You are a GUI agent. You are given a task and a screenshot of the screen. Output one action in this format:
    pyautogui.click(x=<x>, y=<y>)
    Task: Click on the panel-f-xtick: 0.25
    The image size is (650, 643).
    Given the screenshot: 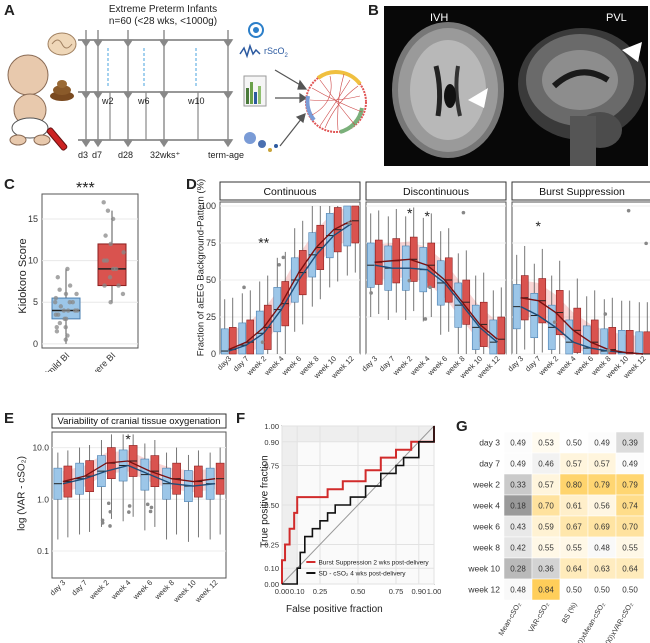 What is the action you would take?
    pyautogui.click(x=320, y=591)
    